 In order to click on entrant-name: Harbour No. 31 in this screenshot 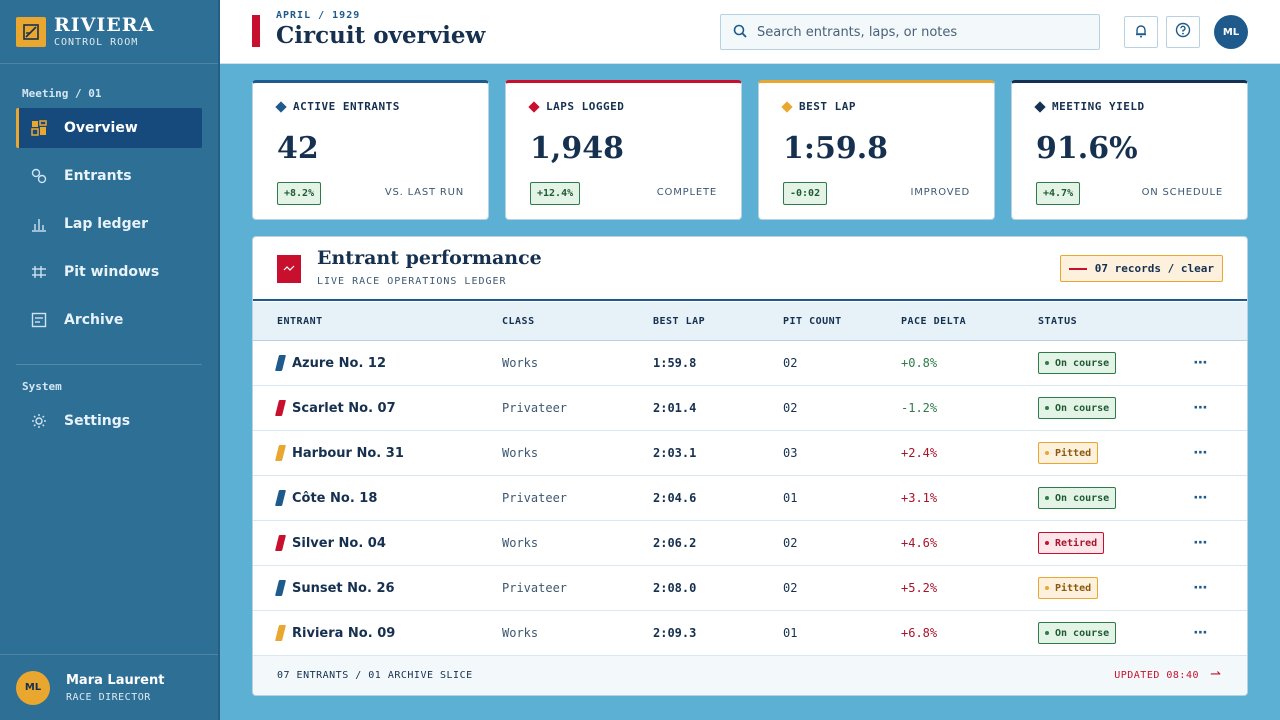, I will do `click(348, 453)`.